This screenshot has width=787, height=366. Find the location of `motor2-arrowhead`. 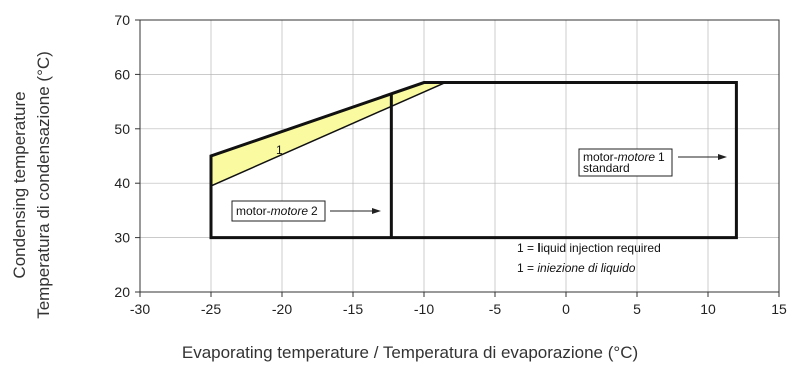

motor2-arrowhead is located at coordinates (376, 211).